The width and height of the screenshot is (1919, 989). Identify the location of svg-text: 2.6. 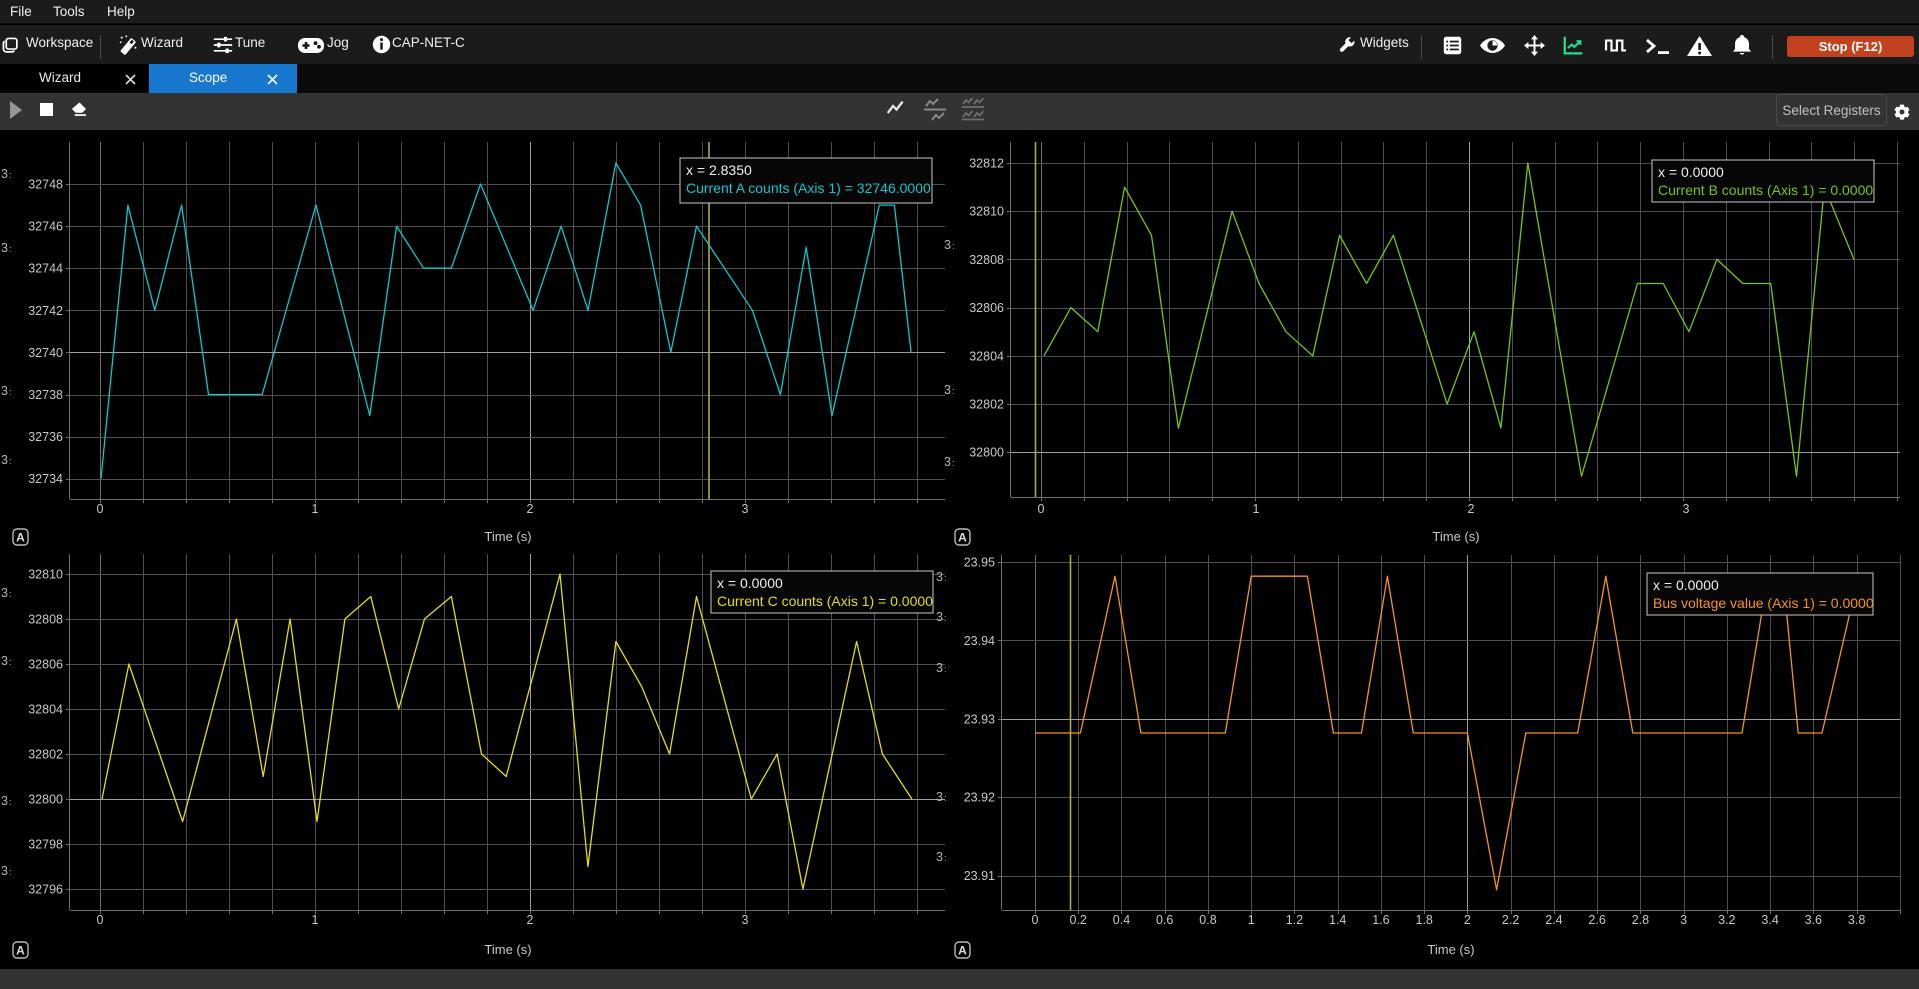
(1596, 920).